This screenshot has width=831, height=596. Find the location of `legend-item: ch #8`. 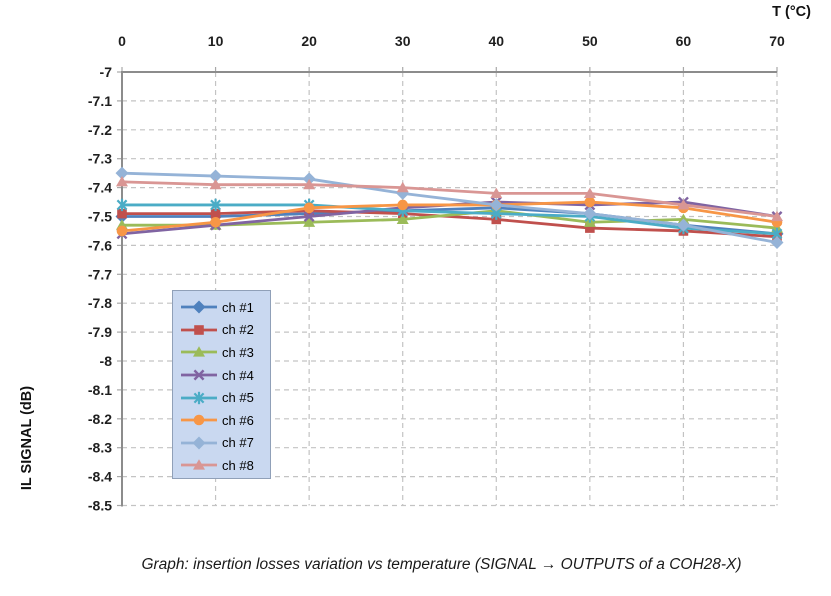

legend-item: ch #8 is located at coordinates (225, 465).